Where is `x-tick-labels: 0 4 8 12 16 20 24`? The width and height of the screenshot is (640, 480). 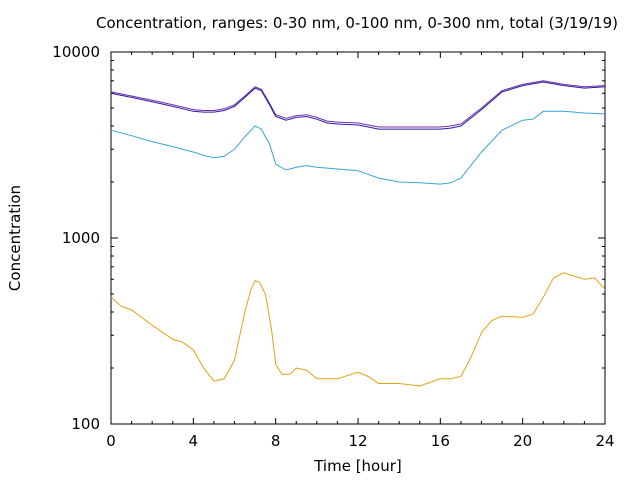
x-tick-labels: 0 4 8 12 16 20 24 is located at coordinates (360, 441).